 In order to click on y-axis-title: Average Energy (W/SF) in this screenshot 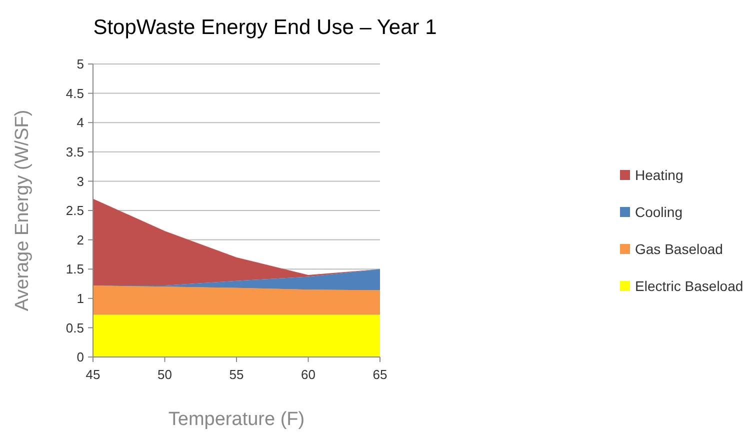, I will do `click(22, 211)`.